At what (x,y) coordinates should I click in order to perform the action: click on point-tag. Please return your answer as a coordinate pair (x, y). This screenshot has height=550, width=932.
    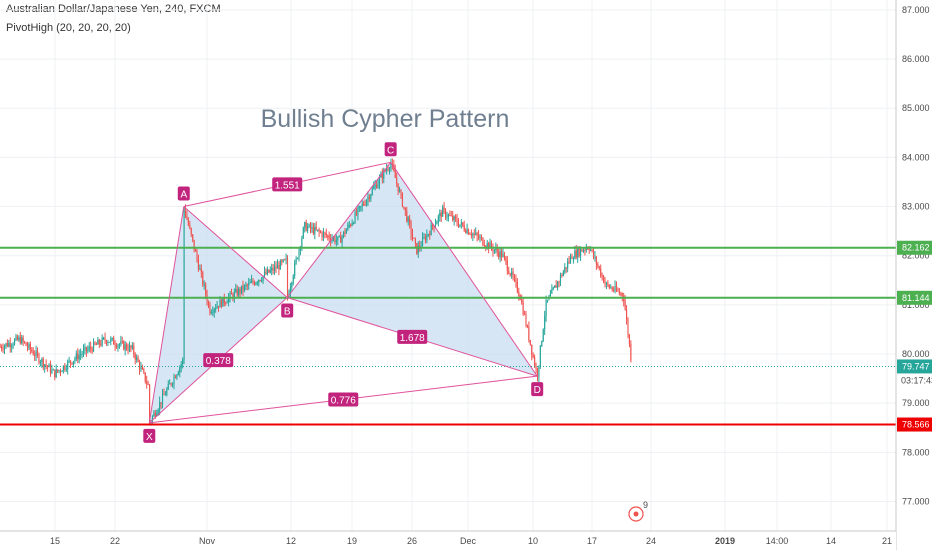
    Looking at the image, I should click on (390, 149).